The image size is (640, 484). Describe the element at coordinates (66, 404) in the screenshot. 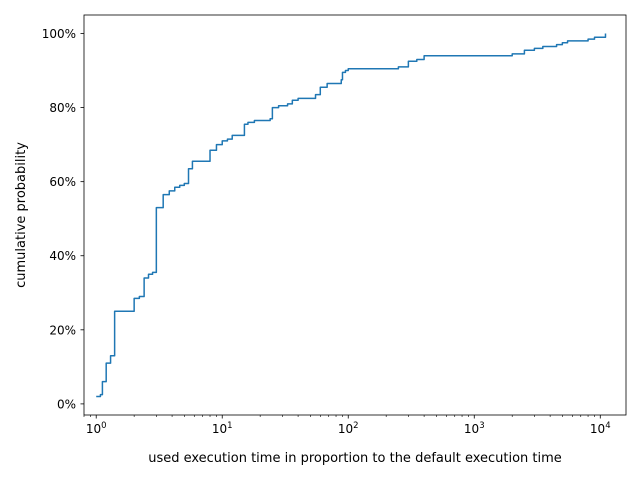

I see `y-tick-label: 0%` at that location.